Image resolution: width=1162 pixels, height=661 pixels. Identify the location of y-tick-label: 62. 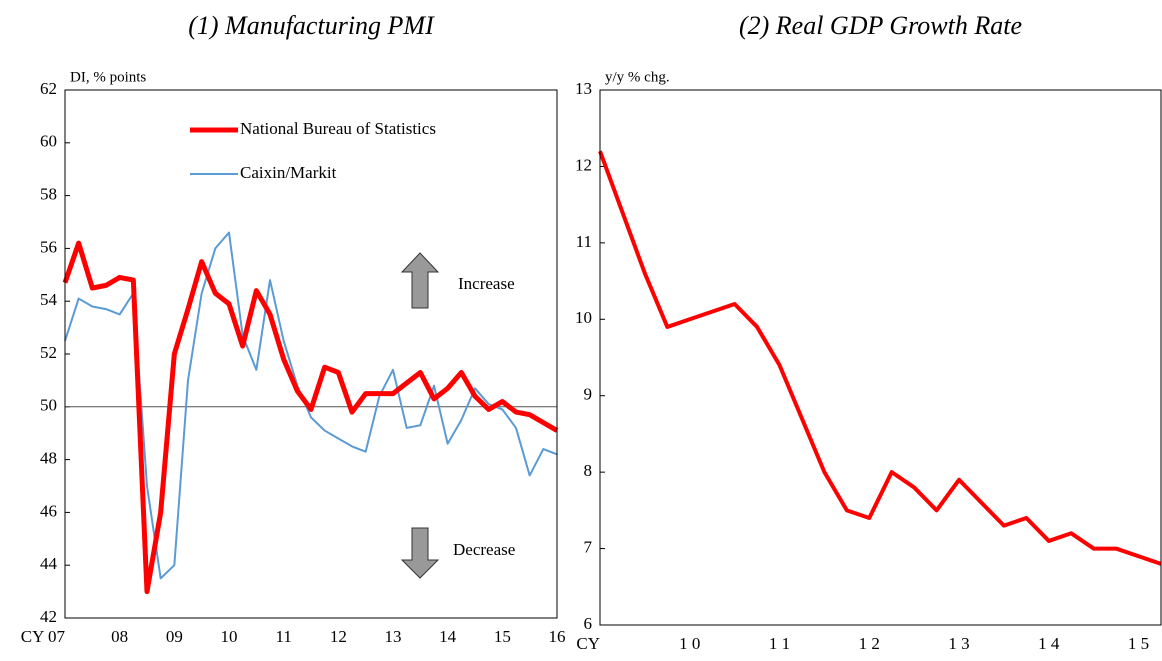
(48, 88).